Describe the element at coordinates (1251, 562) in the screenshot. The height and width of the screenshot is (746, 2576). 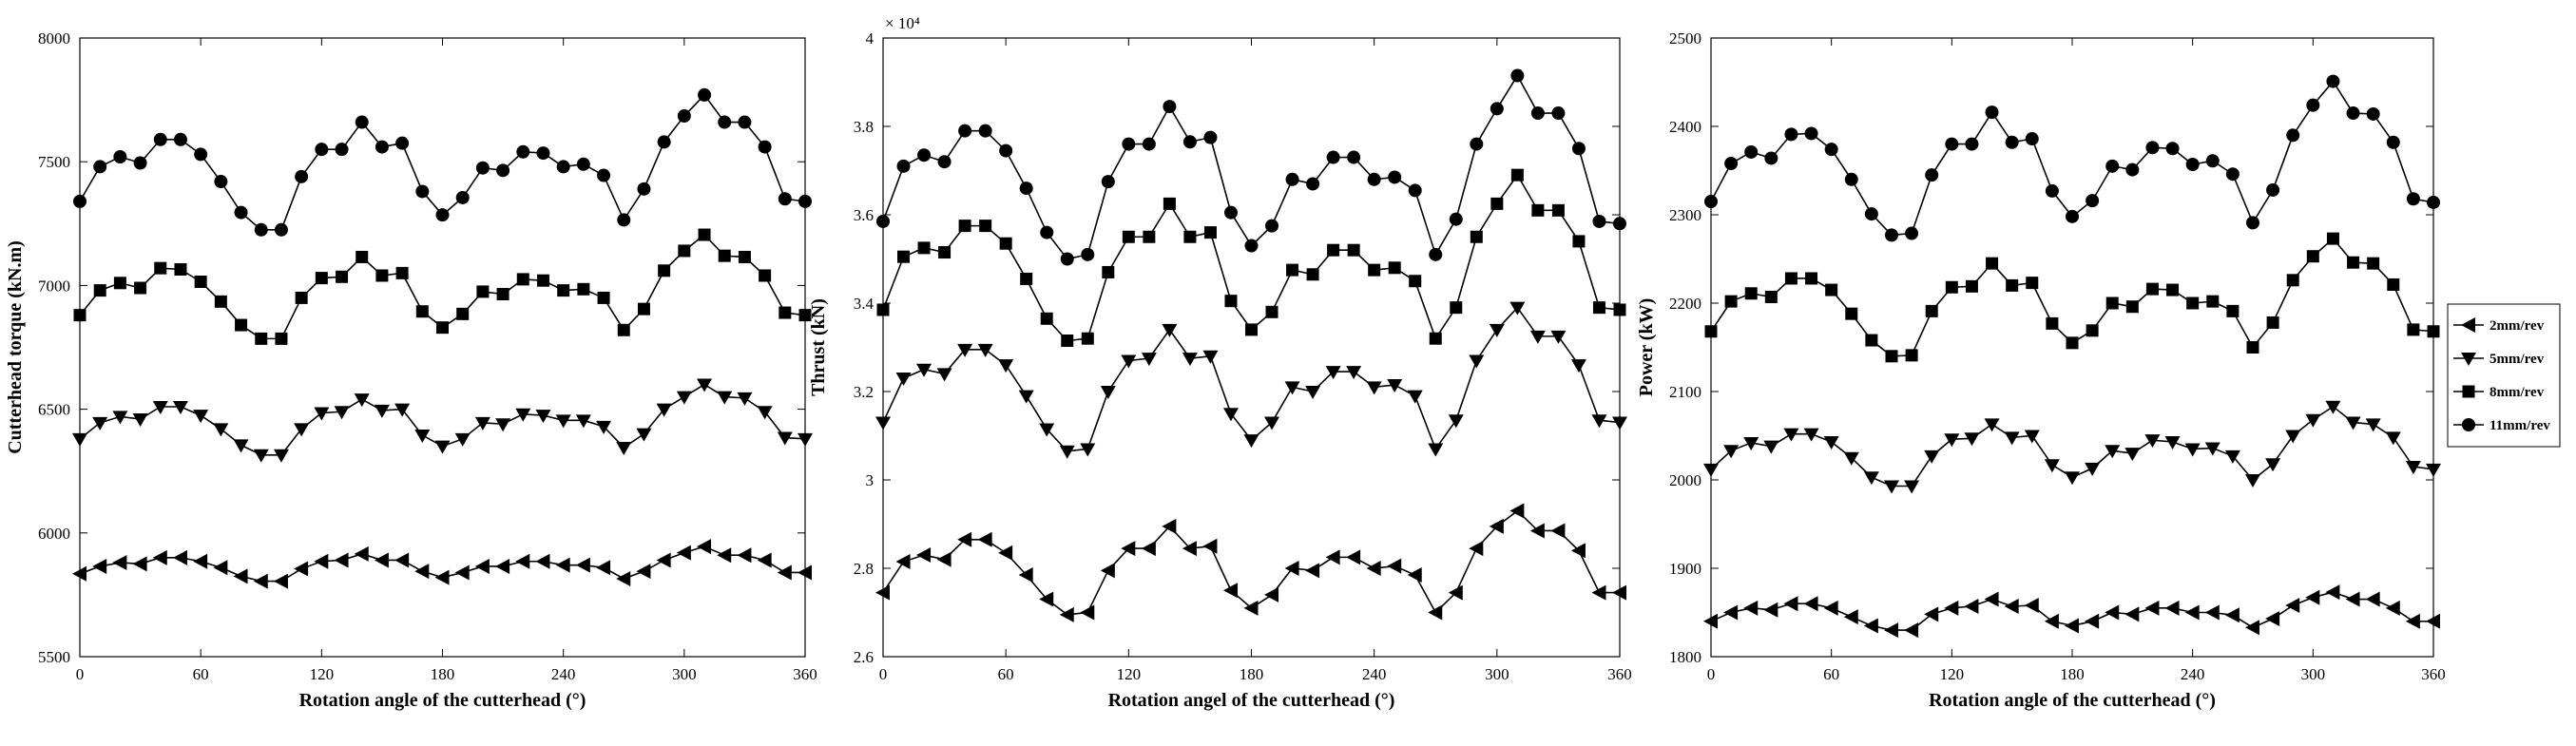
I see `series-triangle-left` at that location.